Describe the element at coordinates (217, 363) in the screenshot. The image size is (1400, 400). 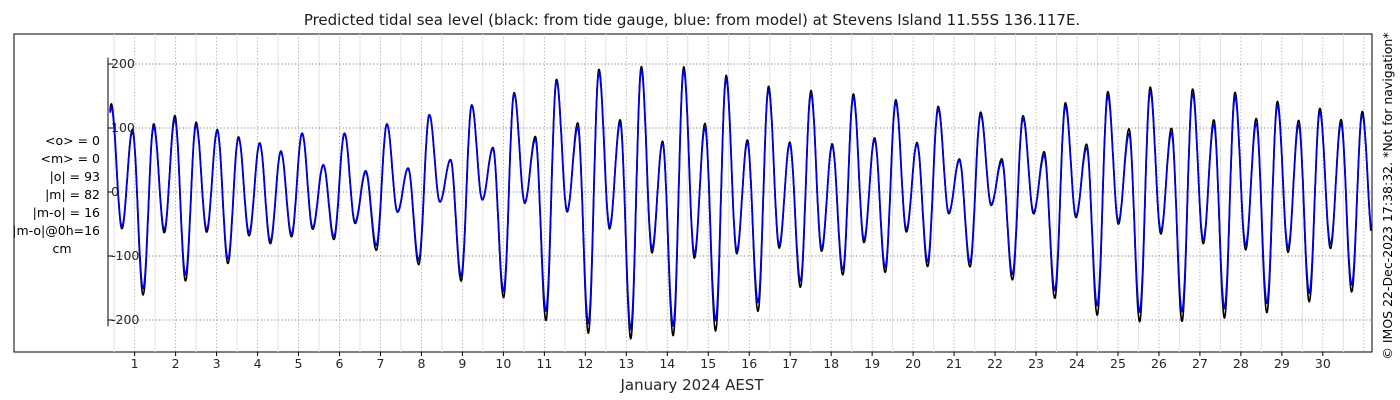
I see `x-tick-label: 3` at that location.